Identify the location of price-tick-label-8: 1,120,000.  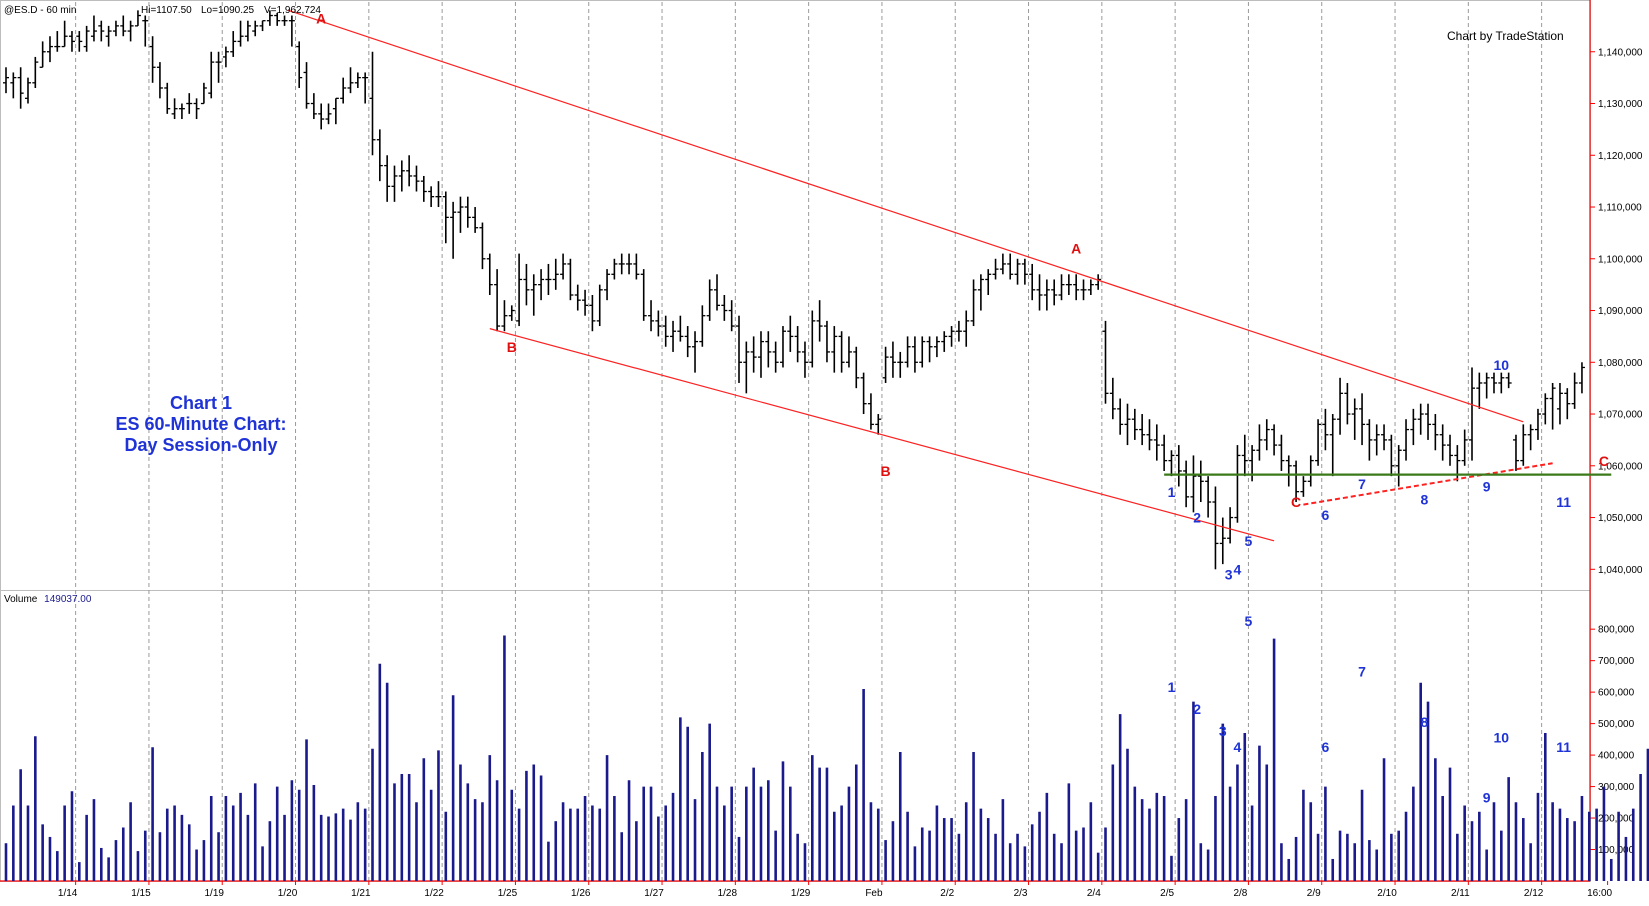
(1620, 156).